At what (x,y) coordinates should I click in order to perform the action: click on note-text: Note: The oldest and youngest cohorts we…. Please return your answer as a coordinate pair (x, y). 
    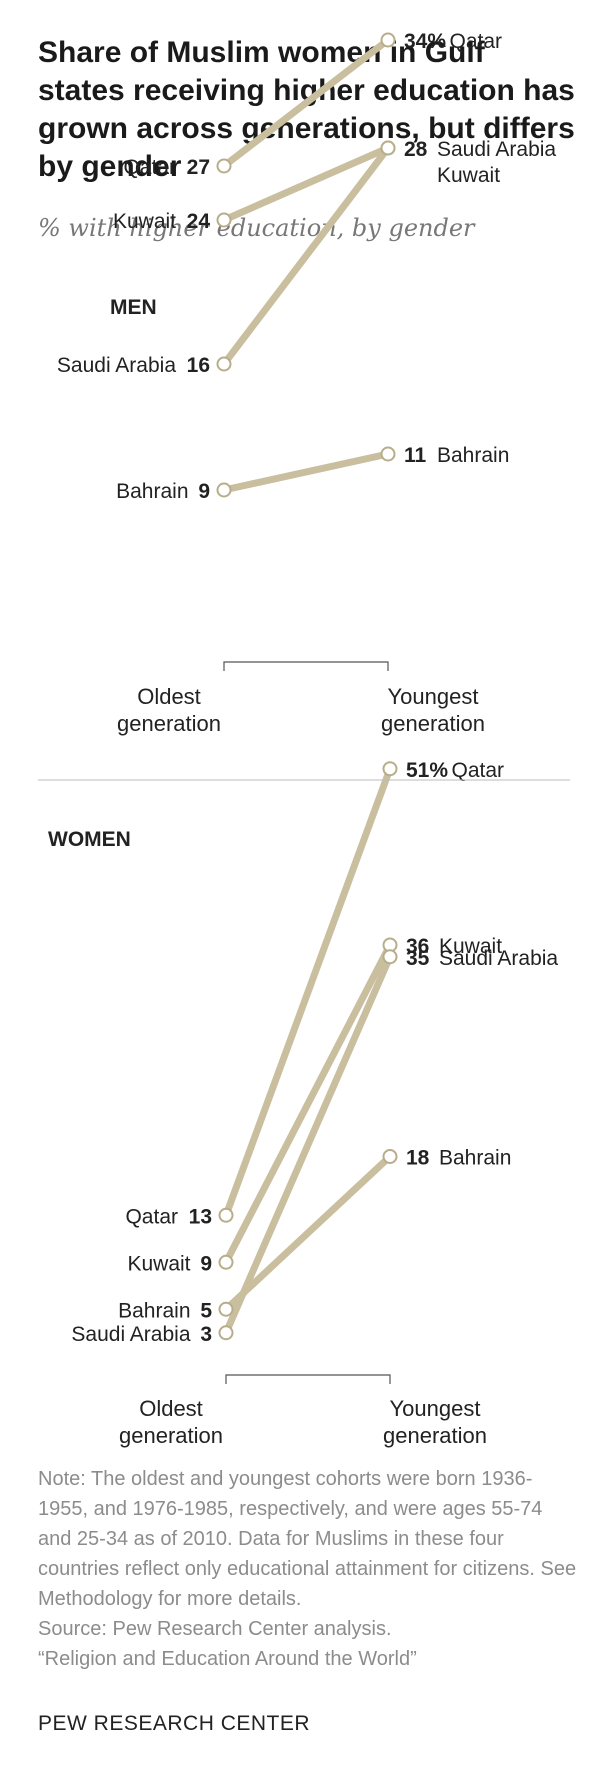
    Looking at the image, I should click on (307, 1539).